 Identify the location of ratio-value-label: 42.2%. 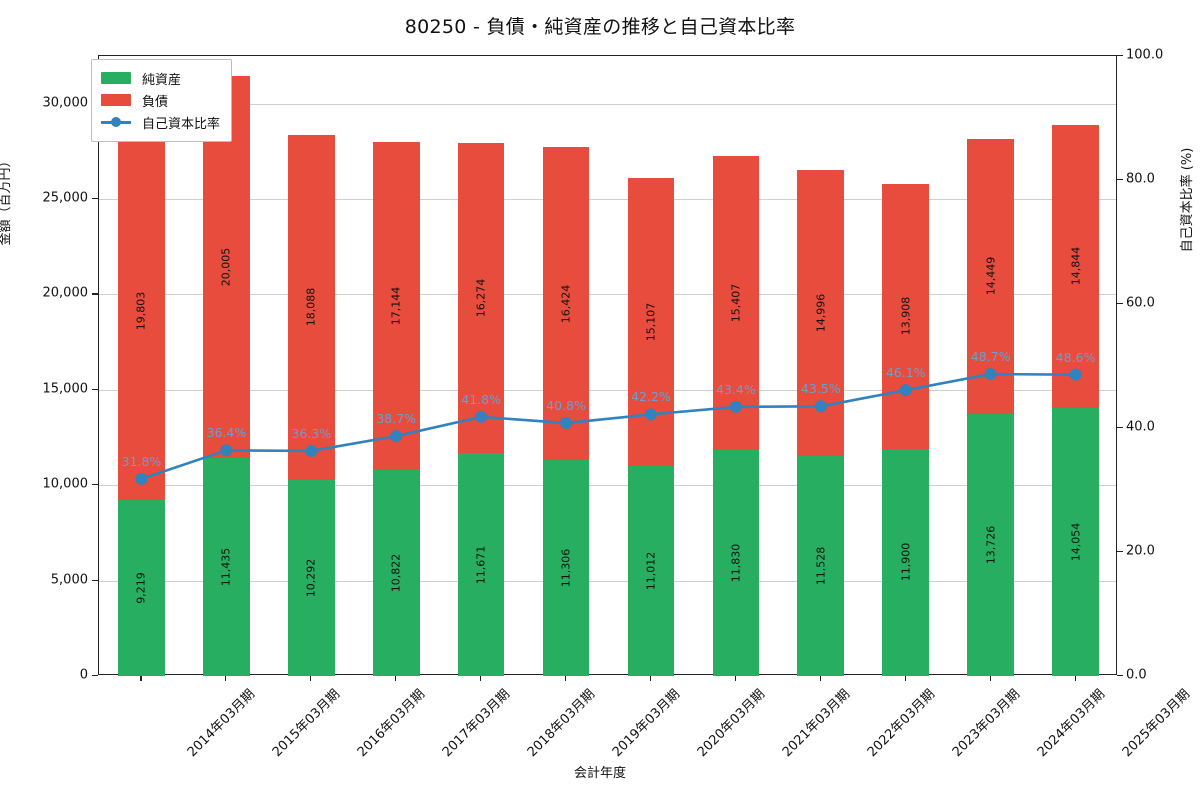
(651, 397).